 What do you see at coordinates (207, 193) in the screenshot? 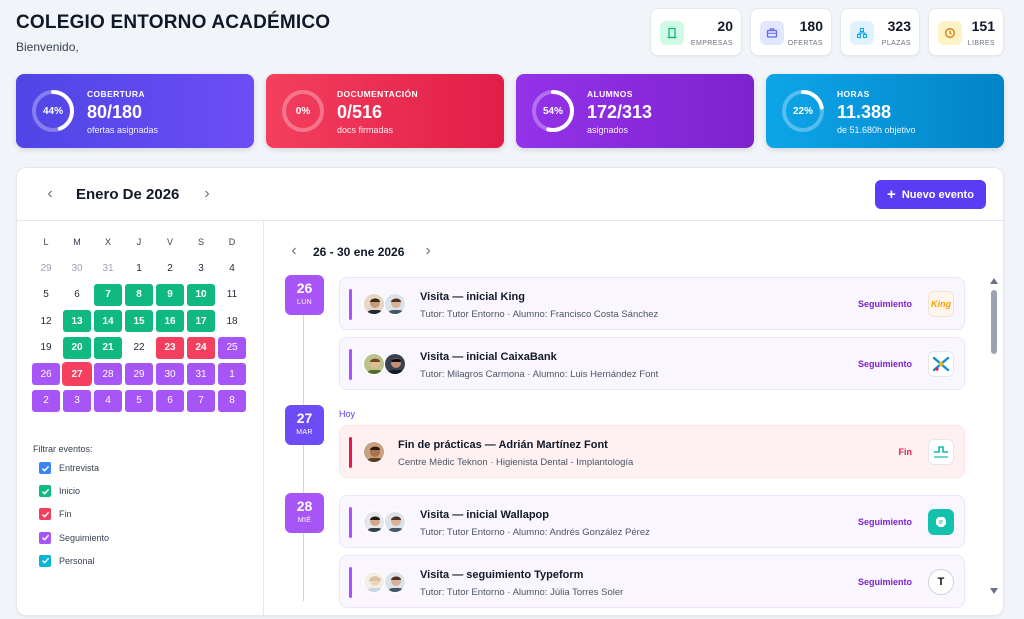
I see `next-month-button: ›` at bounding box center [207, 193].